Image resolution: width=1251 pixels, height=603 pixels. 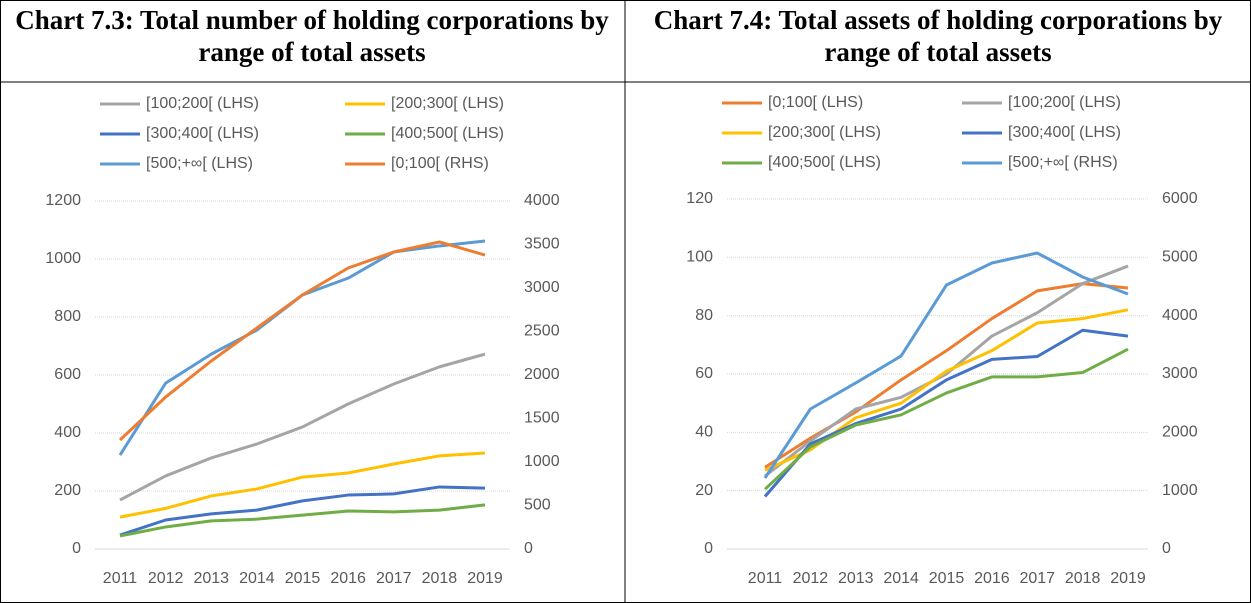 What do you see at coordinates (67, 374) in the screenshot?
I see `y-tick-label: 600` at bounding box center [67, 374].